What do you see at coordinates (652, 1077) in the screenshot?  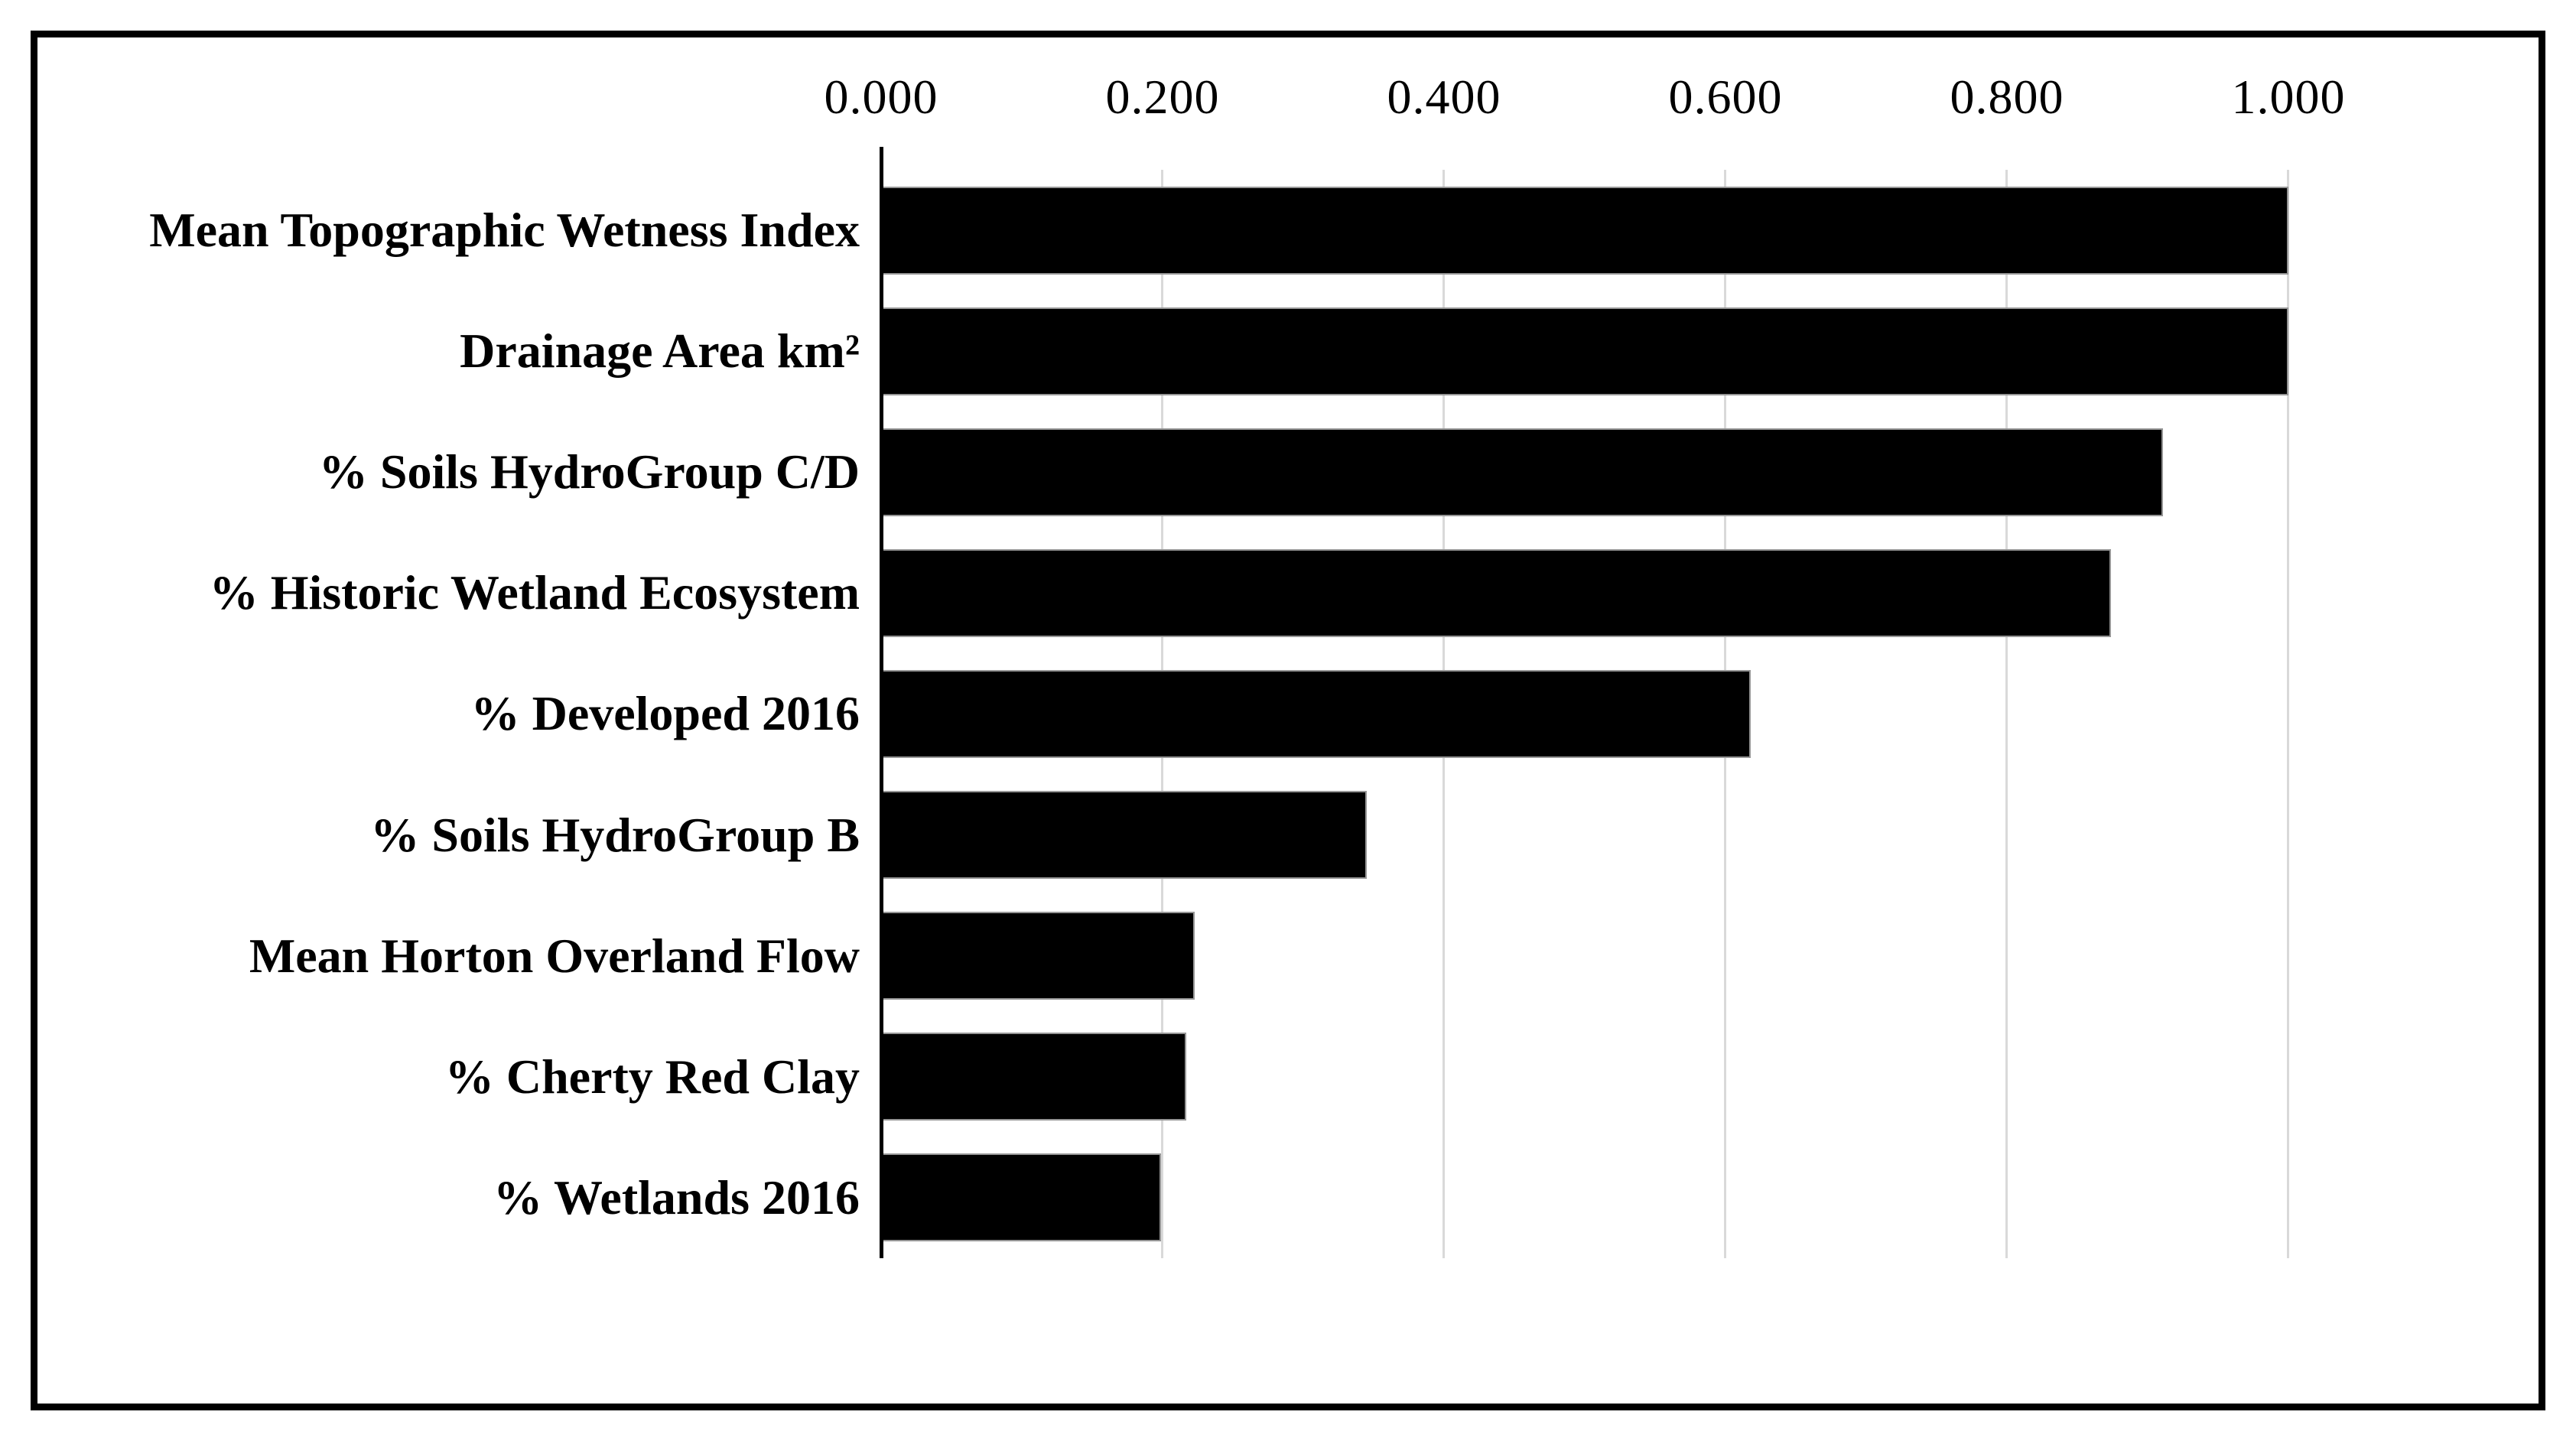 I see `category-label: % Cherty Red Clay` at bounding box center [652, 1077].